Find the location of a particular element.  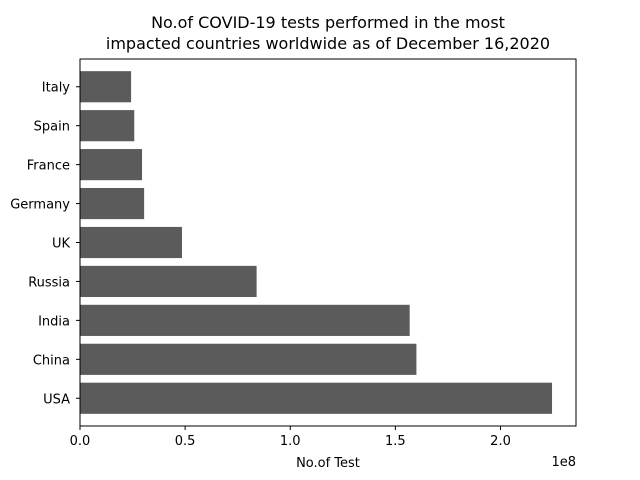

x-tick-label: 0.5 is located at coordinates (185, 441).